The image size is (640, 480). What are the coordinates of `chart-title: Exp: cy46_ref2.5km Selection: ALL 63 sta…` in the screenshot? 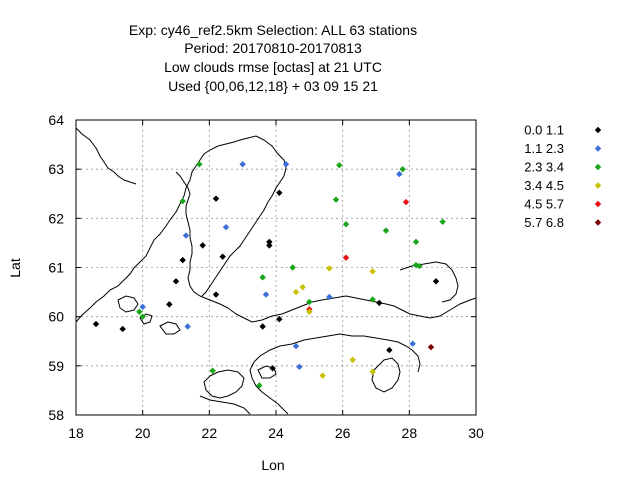 It's located at (273, 58).